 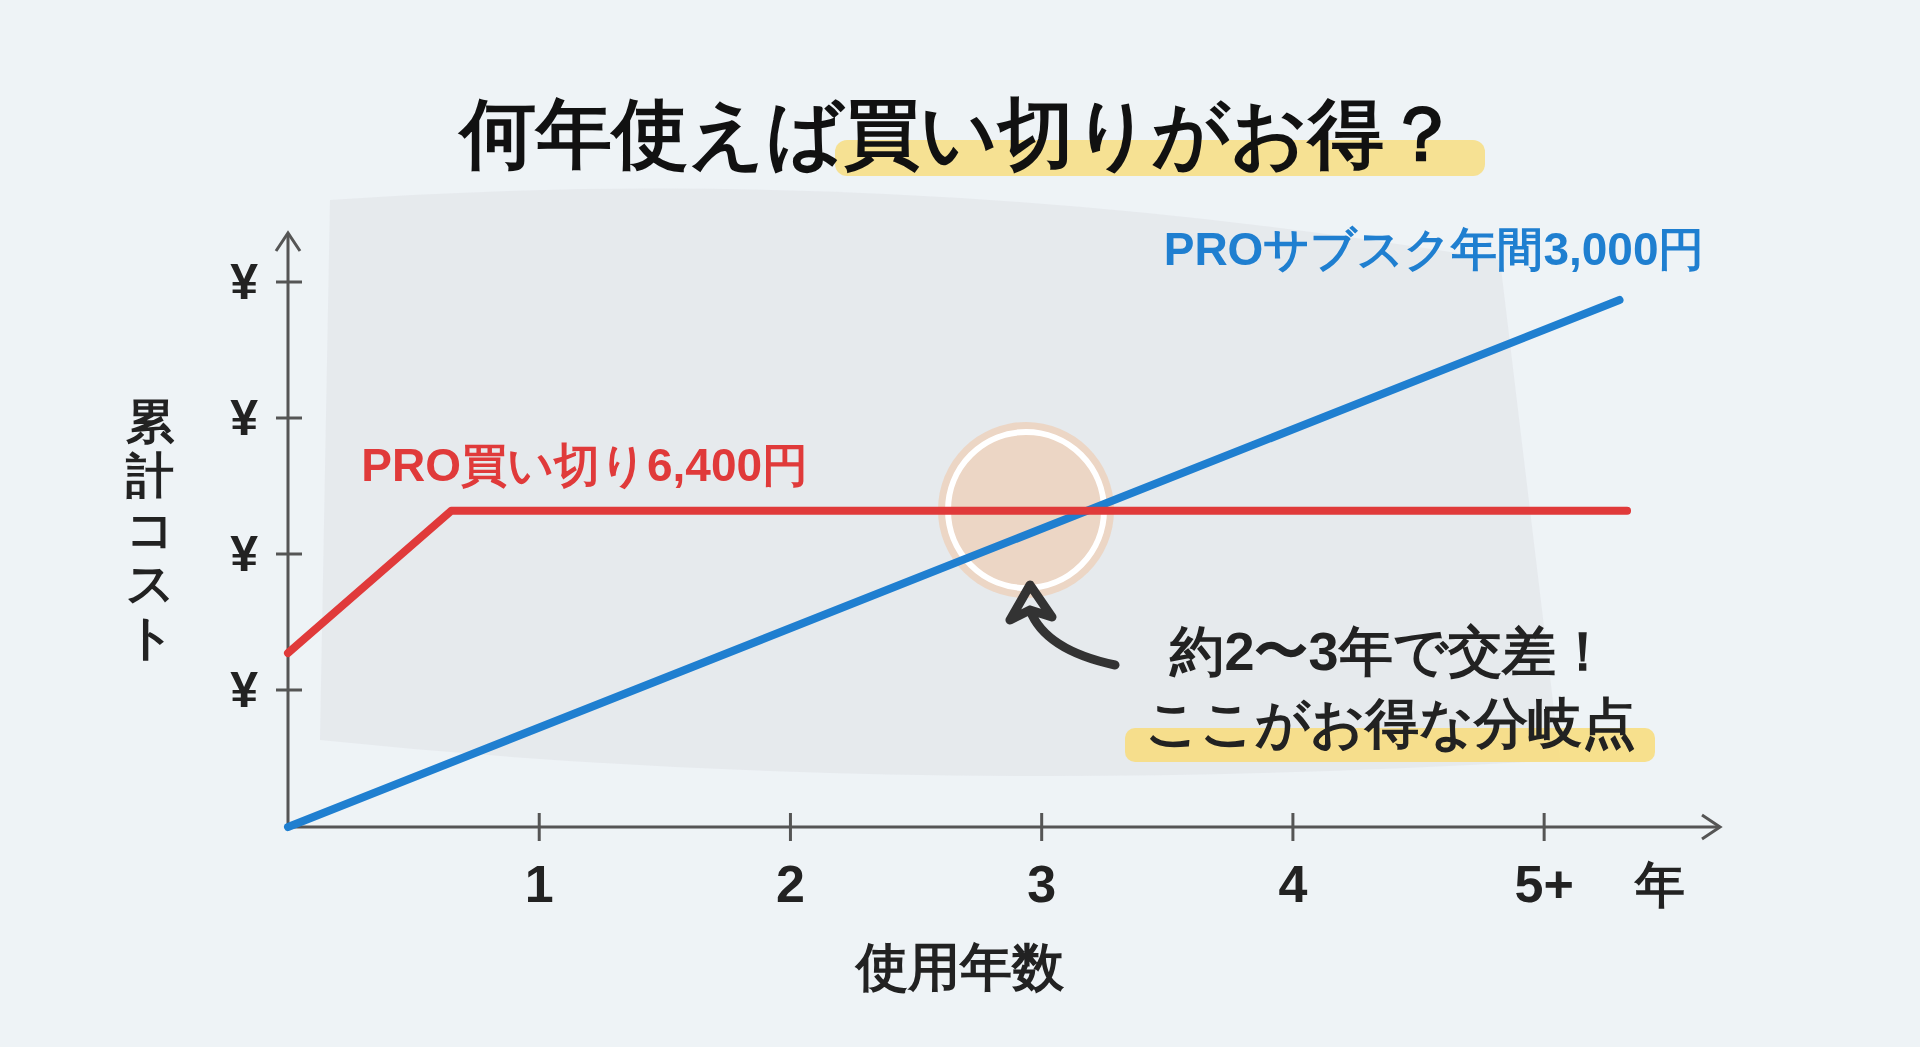 I want to click on text: 年, so click(x=1659, y=885).